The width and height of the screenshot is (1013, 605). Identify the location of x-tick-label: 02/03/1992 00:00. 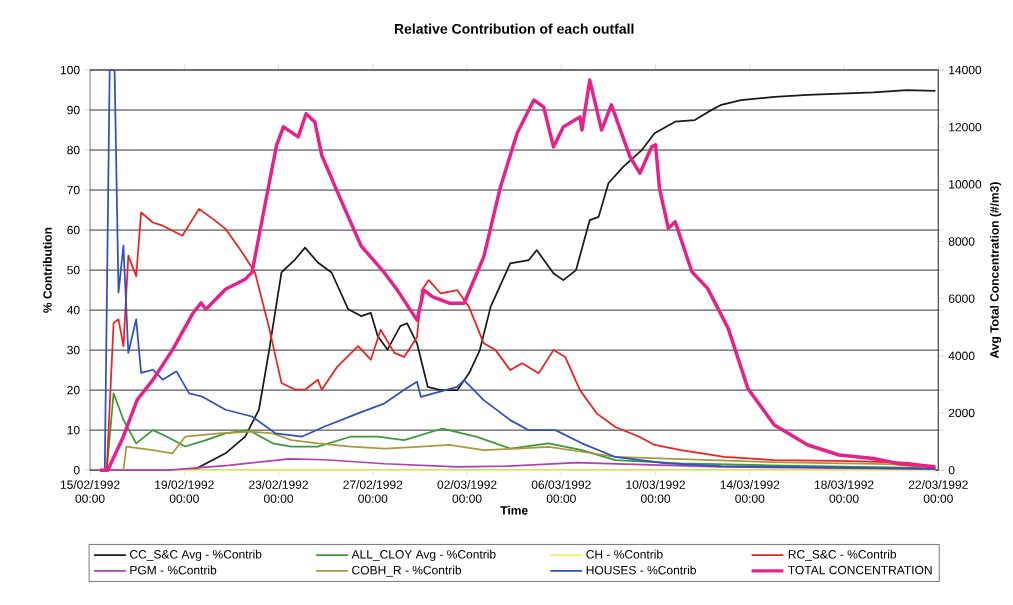
(467, 491).